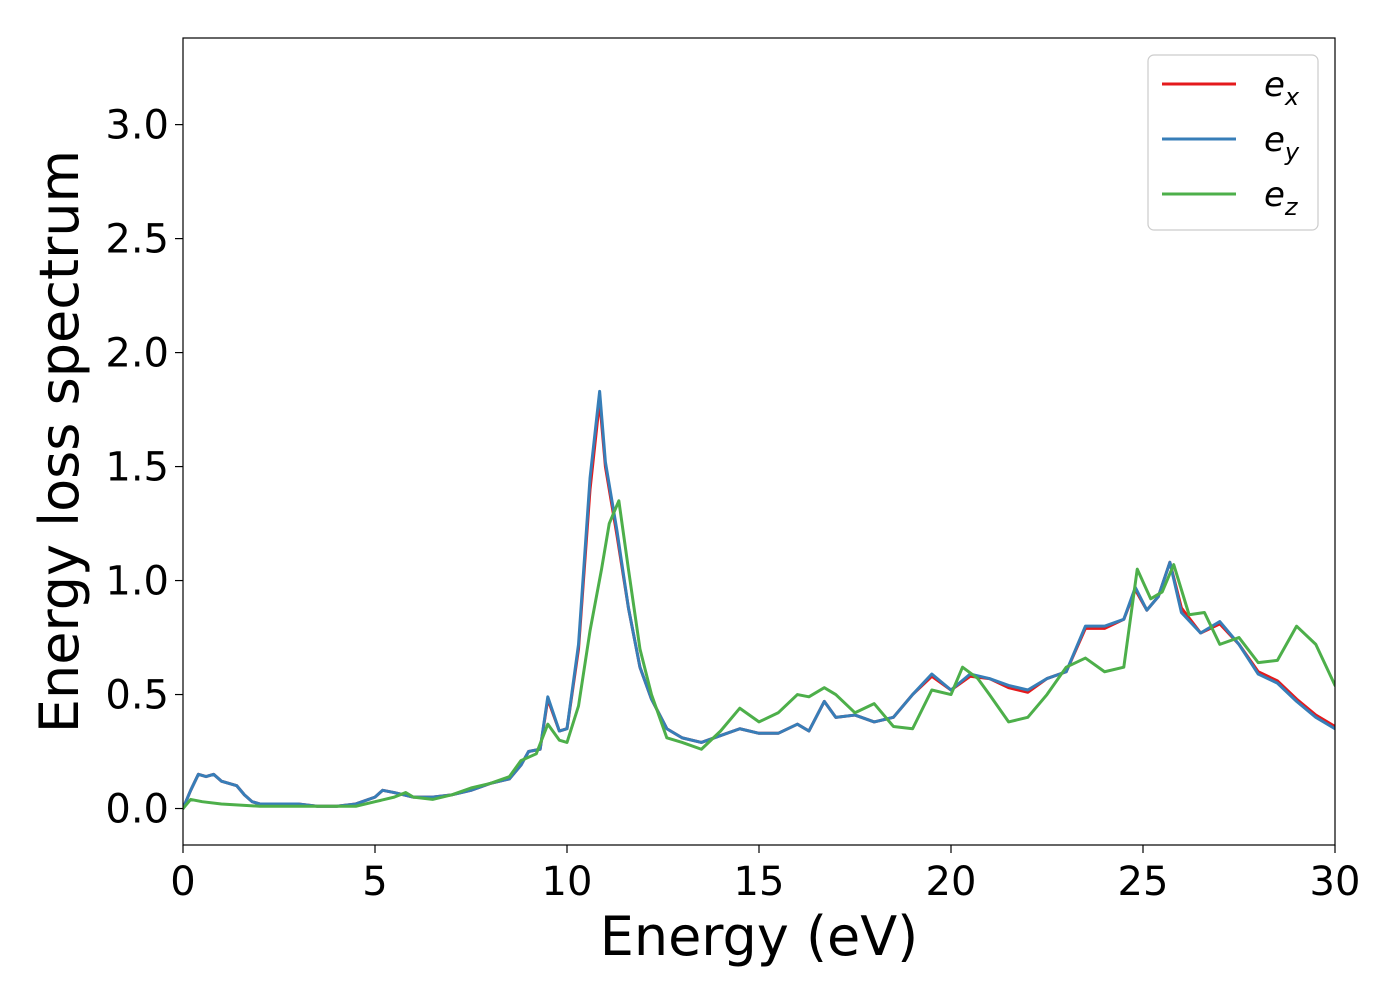 The image size is (1400, 1000). Describe the element at coordinates (137, 468) in the screenshot. I see `y-tick-label: 1.5` at that location.